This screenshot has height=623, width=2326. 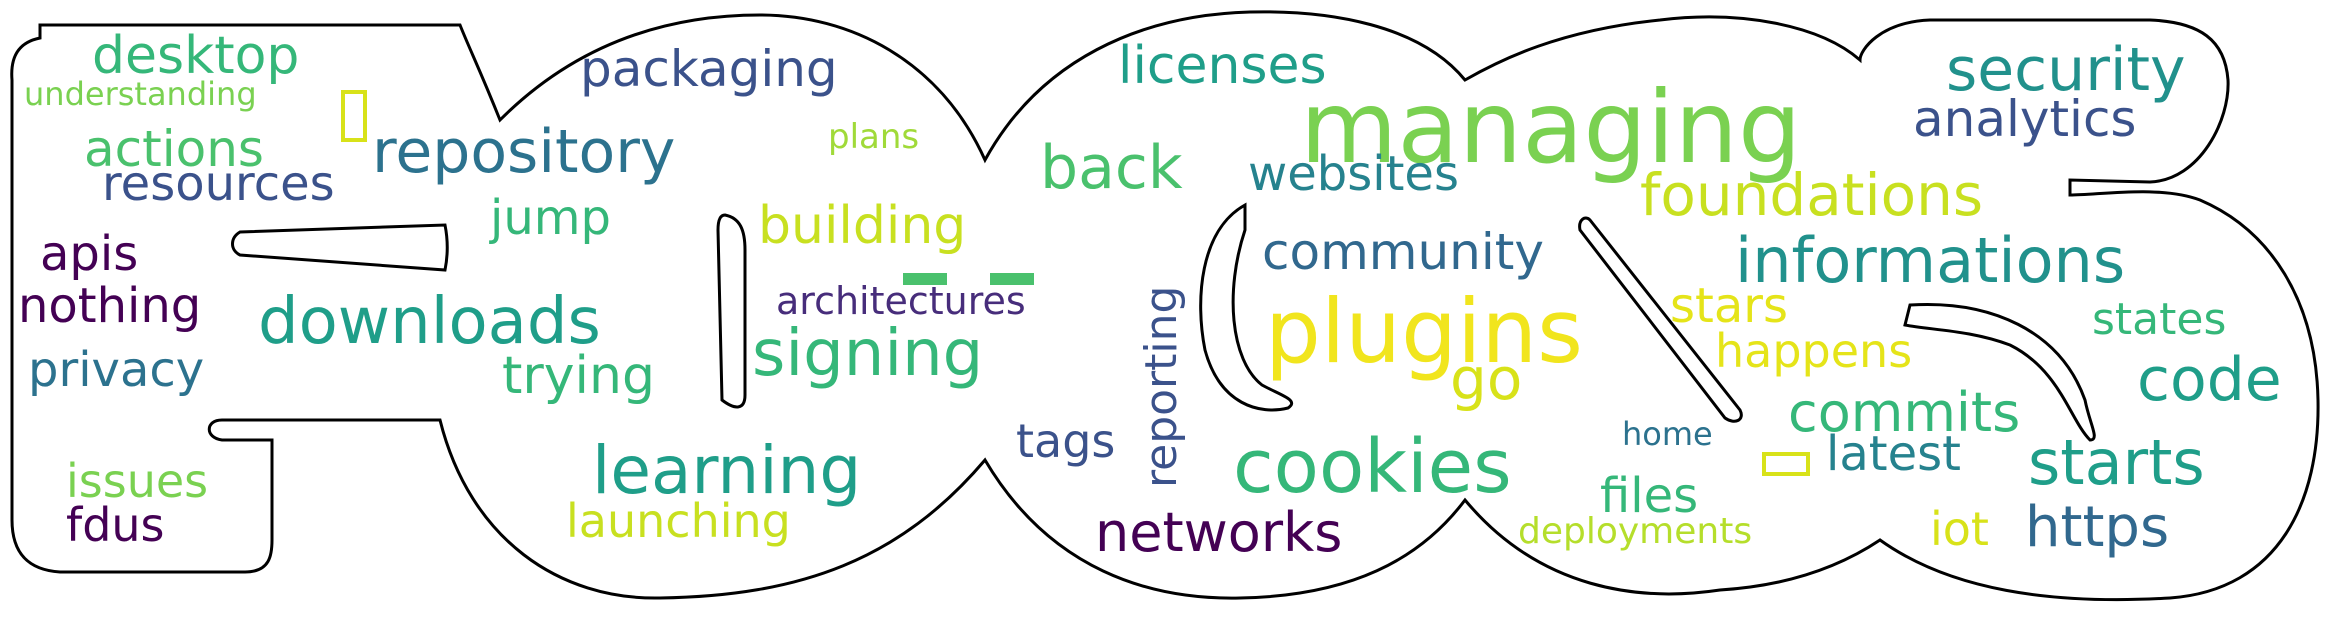 I want to click on word-starts: starts, so click(x=2116, y=462).